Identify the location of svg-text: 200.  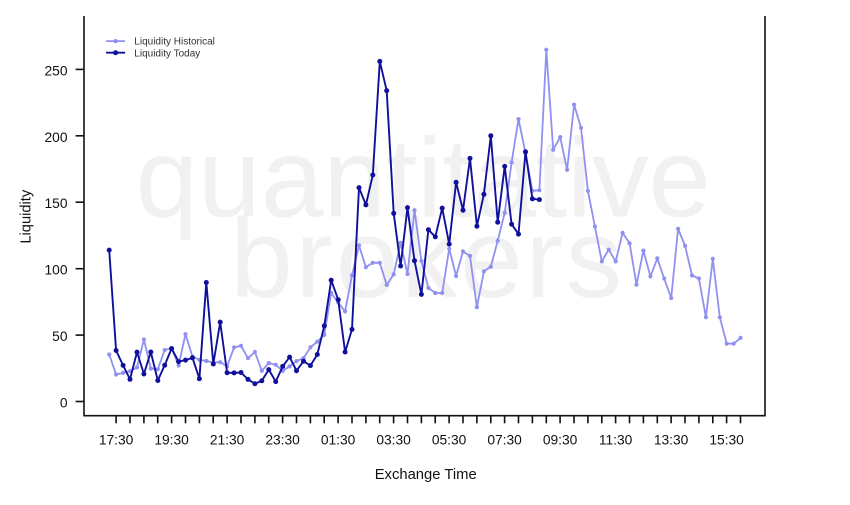
(55, 137).